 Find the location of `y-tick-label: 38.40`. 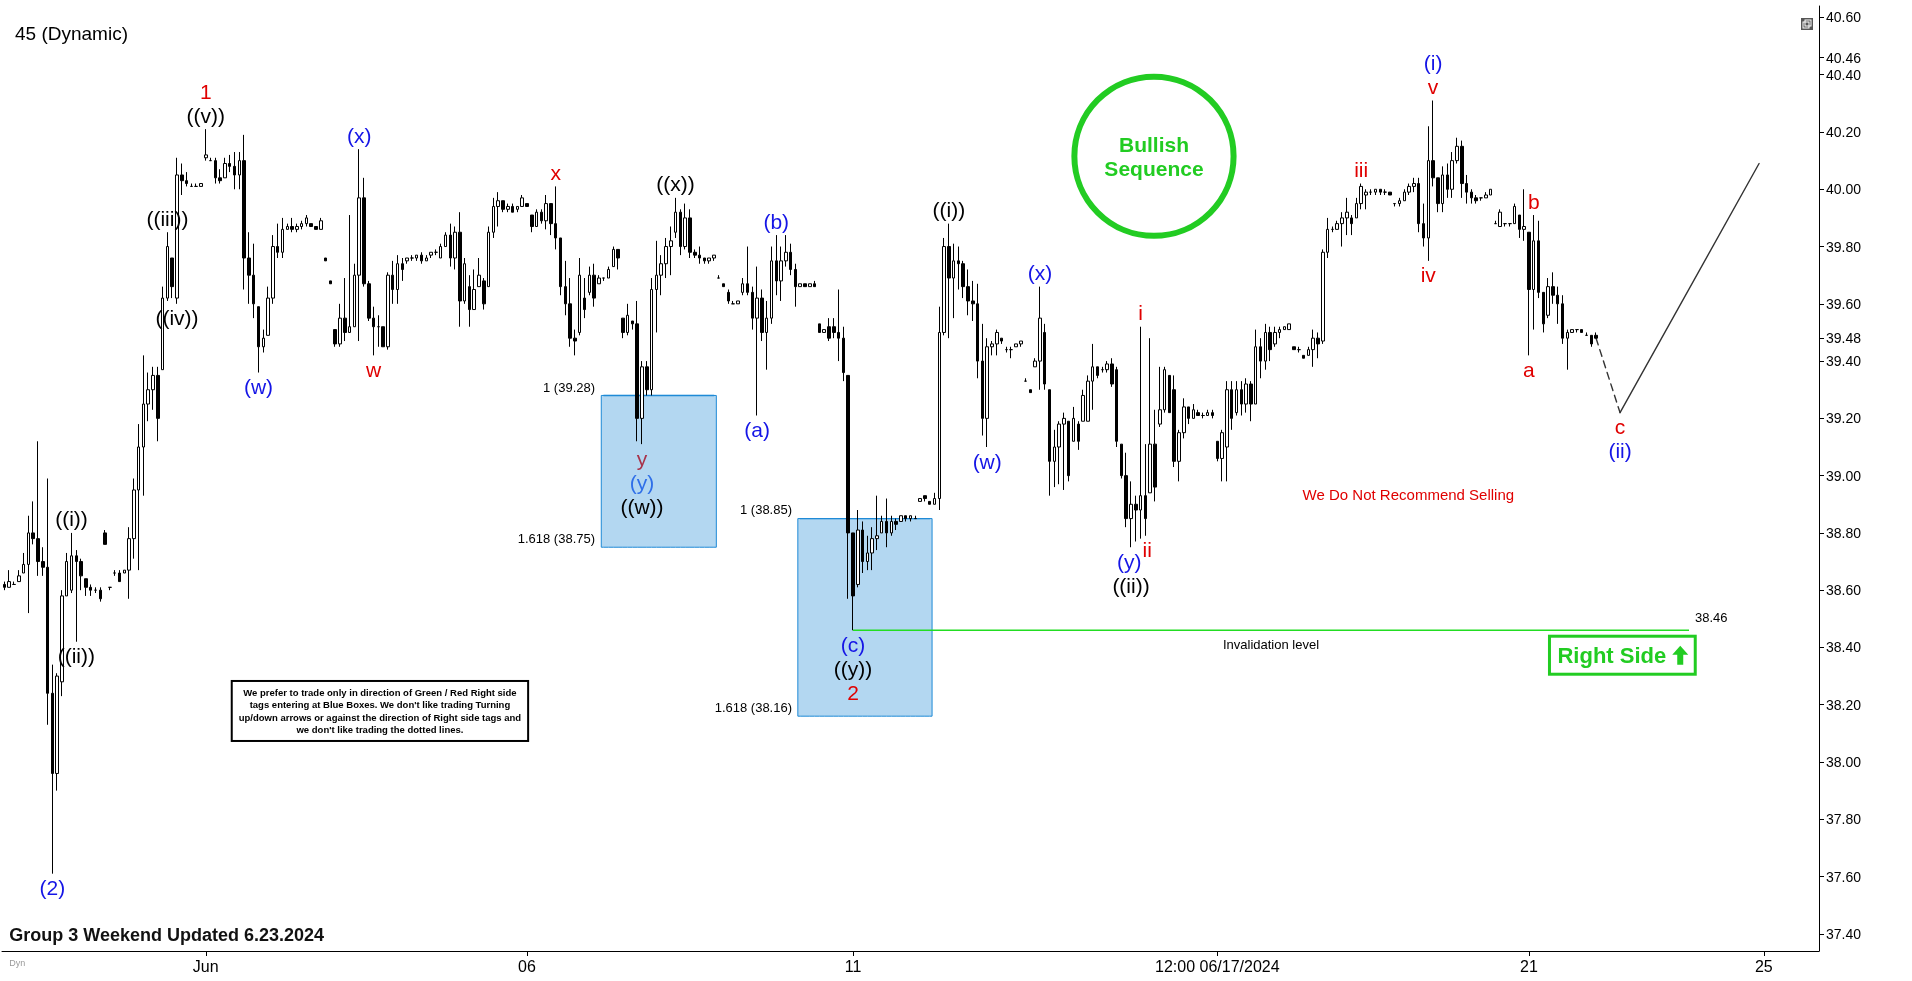

y-tick-label: 38.40 is located at coordinates (1844, 647).